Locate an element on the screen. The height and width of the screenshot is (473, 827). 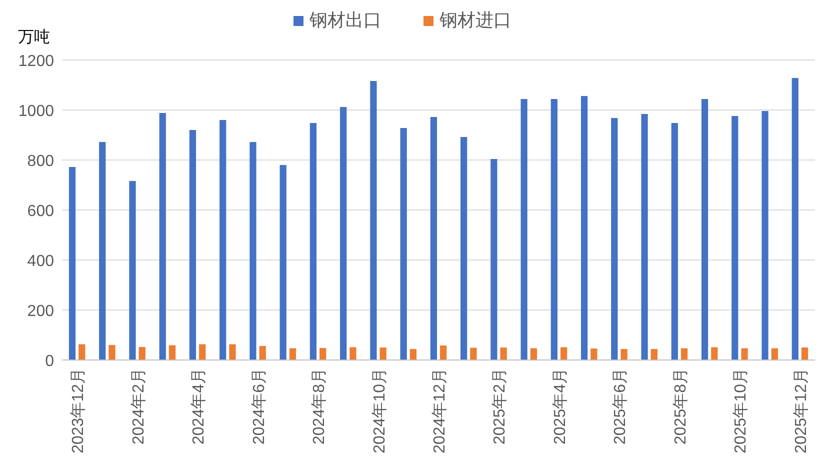
y-tick-label: 1200 is located at coordinates (36, 61).